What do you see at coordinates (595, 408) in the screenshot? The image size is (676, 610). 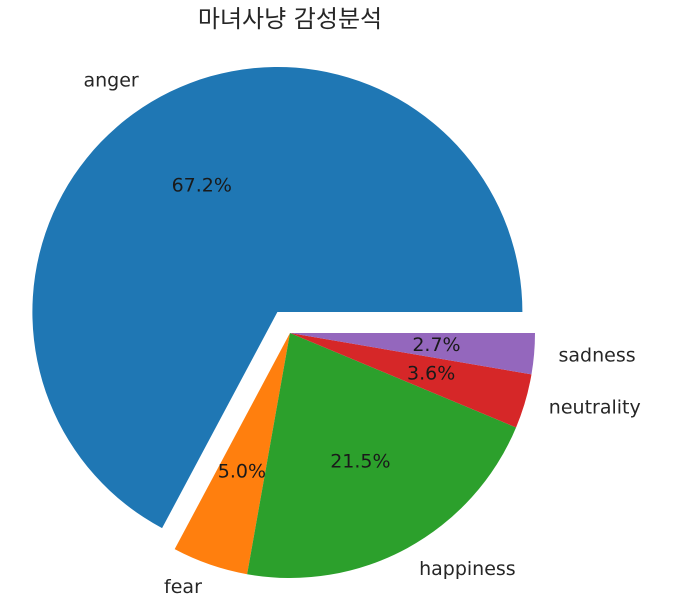 I see `slice-label-neutrality: neutrality` at bounding box center [595, 408].